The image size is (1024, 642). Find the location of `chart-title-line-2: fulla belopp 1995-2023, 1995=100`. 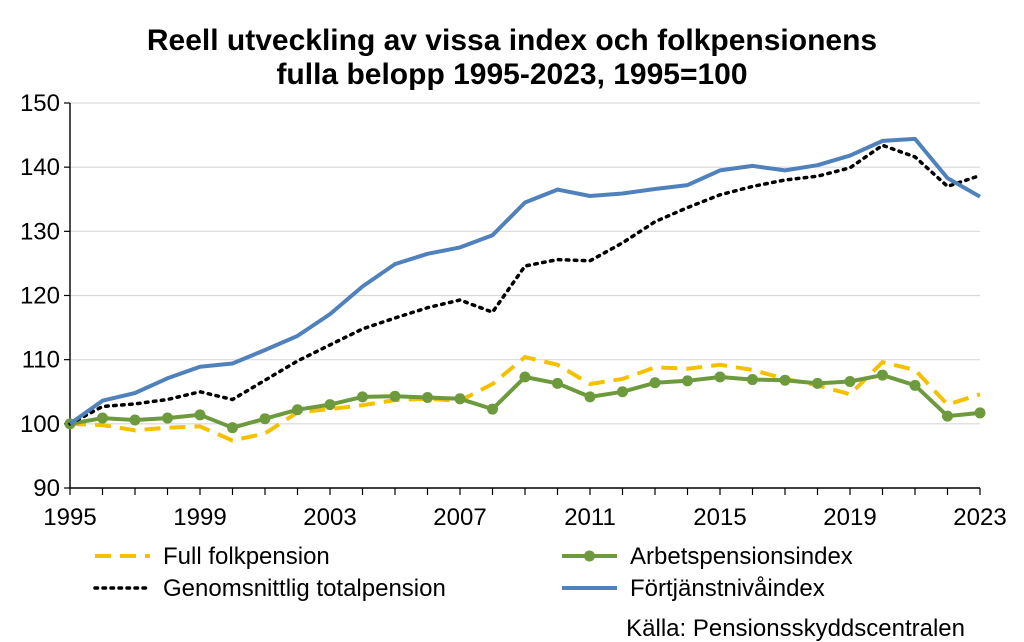

chart-title-line-2: fulla belopp 1995-2023, 1995=100 is located at coordinates (511, 74).